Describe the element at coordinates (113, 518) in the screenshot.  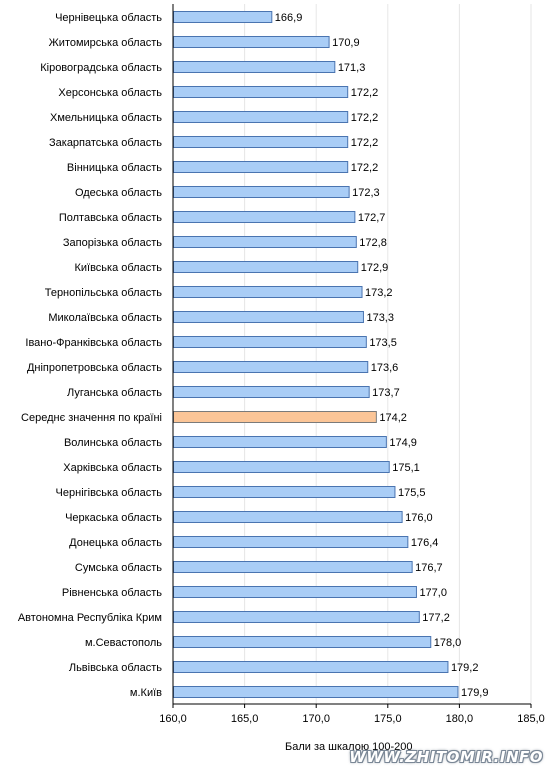
I see `category-label: Черкаська область` at that location.